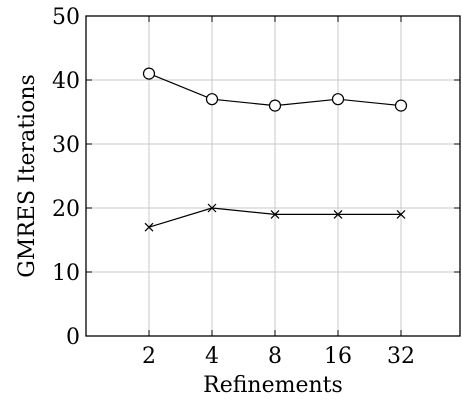 This screenshot has height=402, width=462. Describe the element at coordinates (66, 145) in the screenshot. I see `y-tick-label: 30` at that location.